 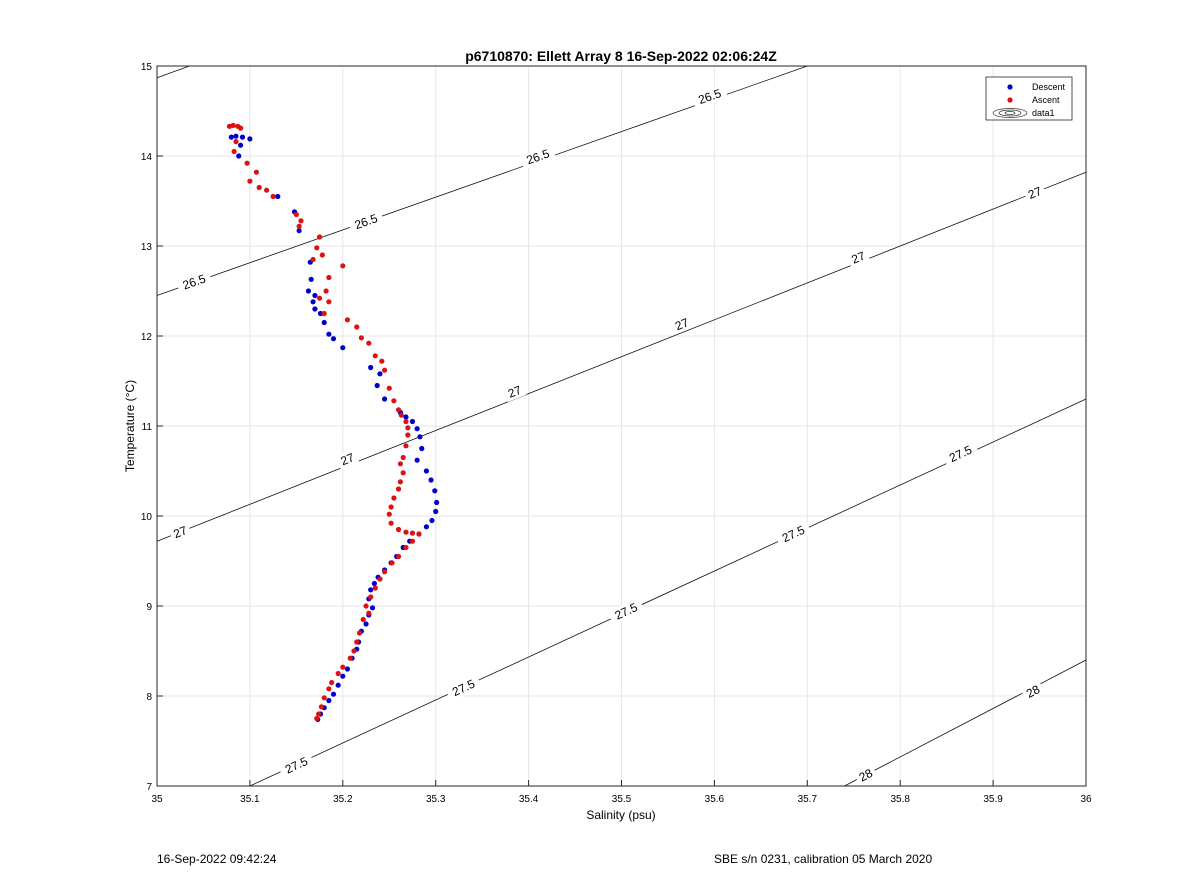 What do you see at coordinates (1033, 691) in the screenshot?
I see `contour-label: 28` at bounding box center [1033, 691].